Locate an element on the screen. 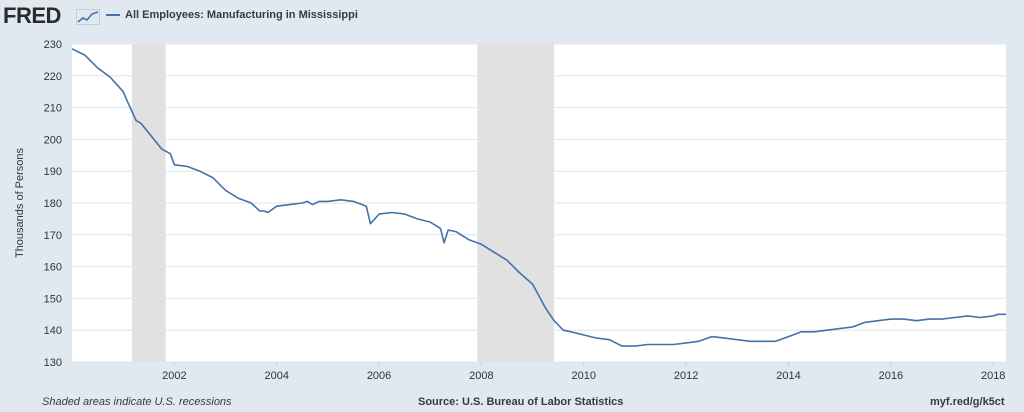 Image resolution: width=1024 pixels, height=412 pixels. y-tick-label-210: 210 is located at coordinates (53, 109).